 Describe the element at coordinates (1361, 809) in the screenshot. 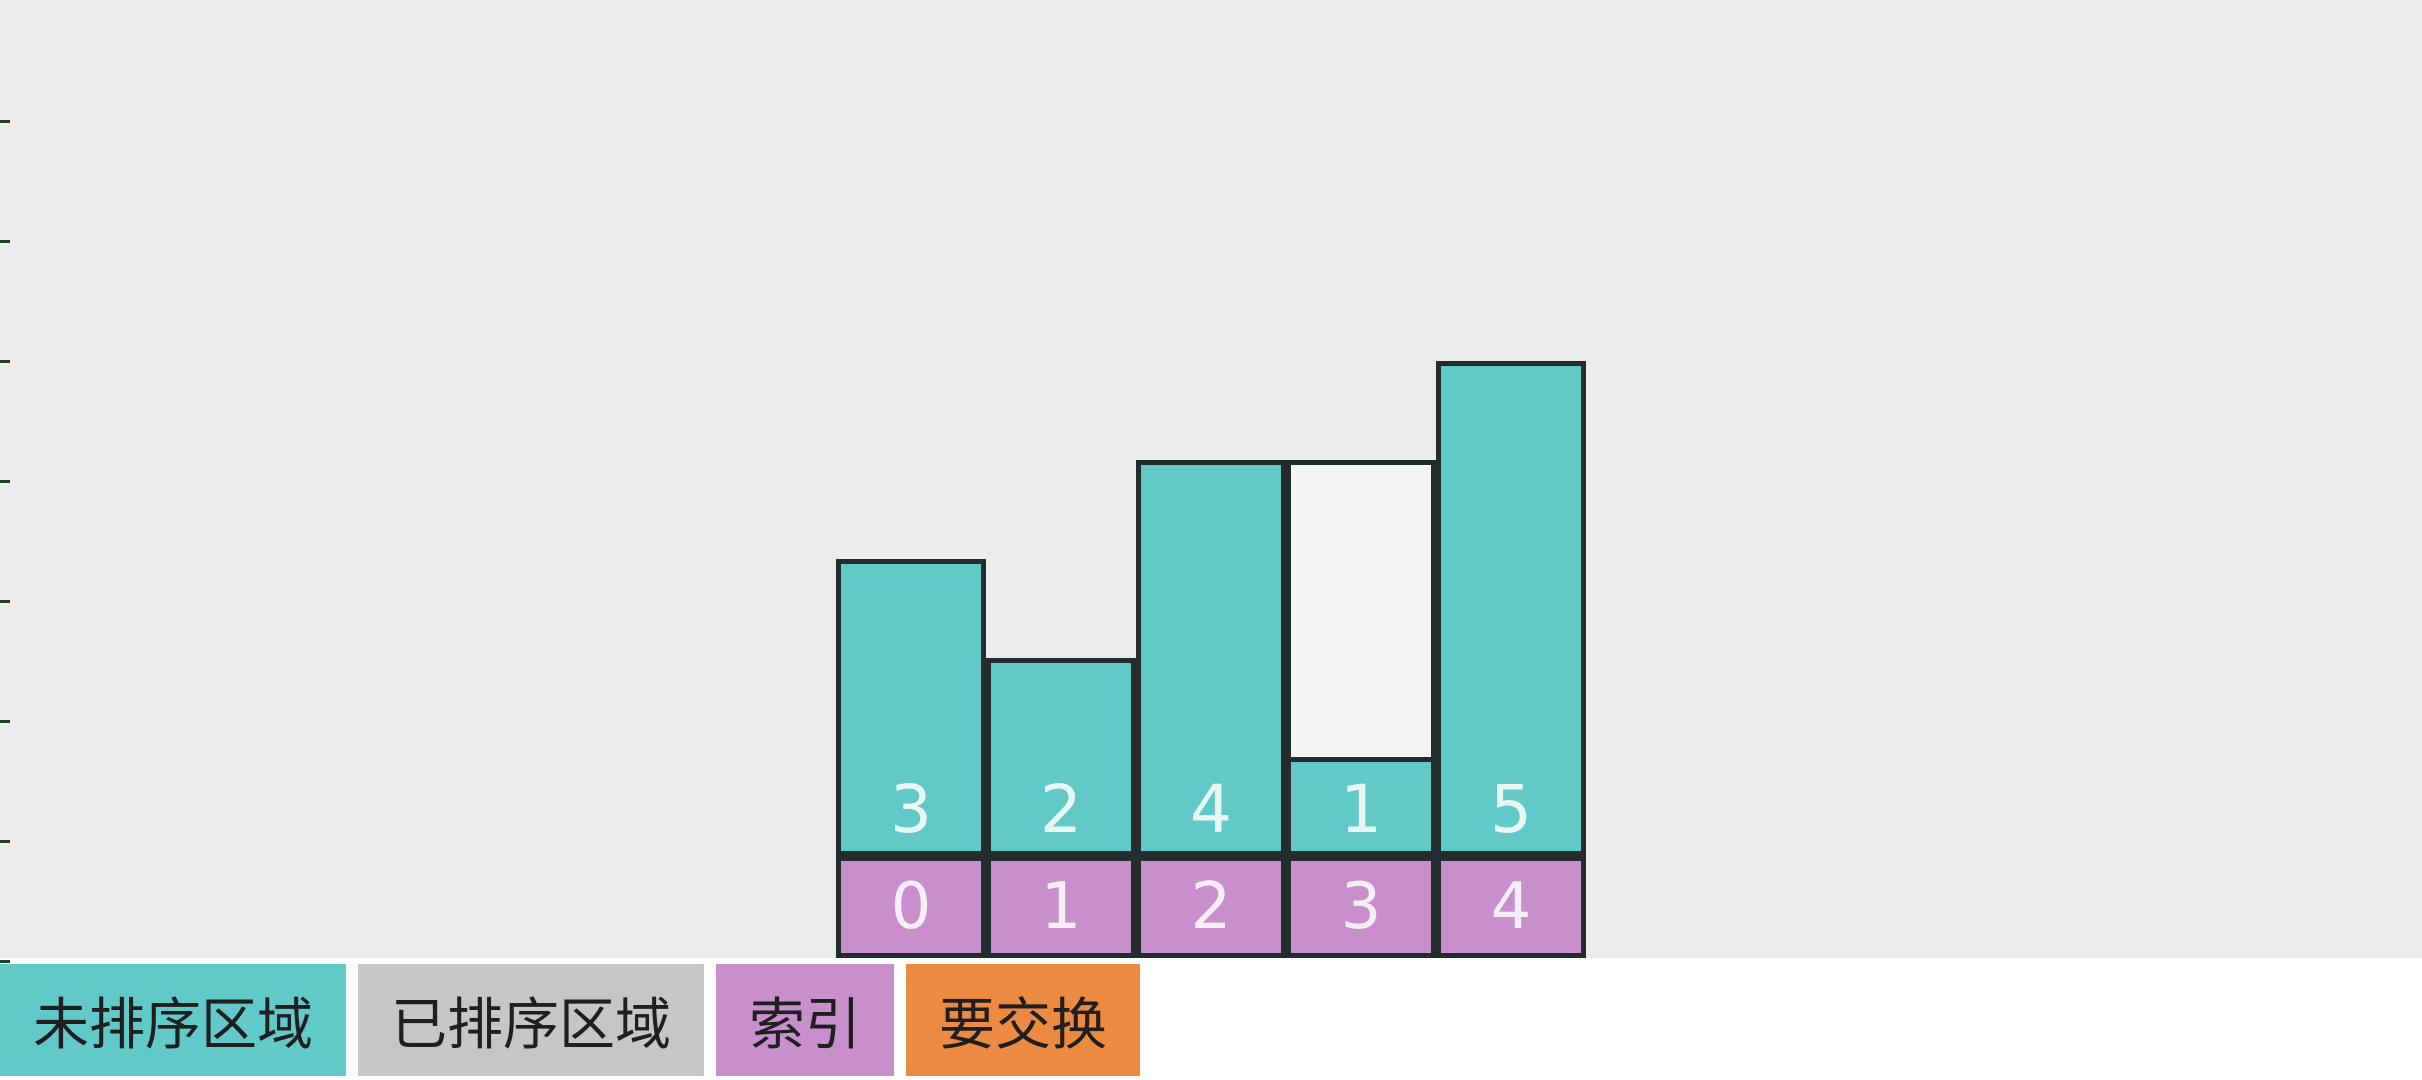

I see `bar-value-label: 1` at that location.